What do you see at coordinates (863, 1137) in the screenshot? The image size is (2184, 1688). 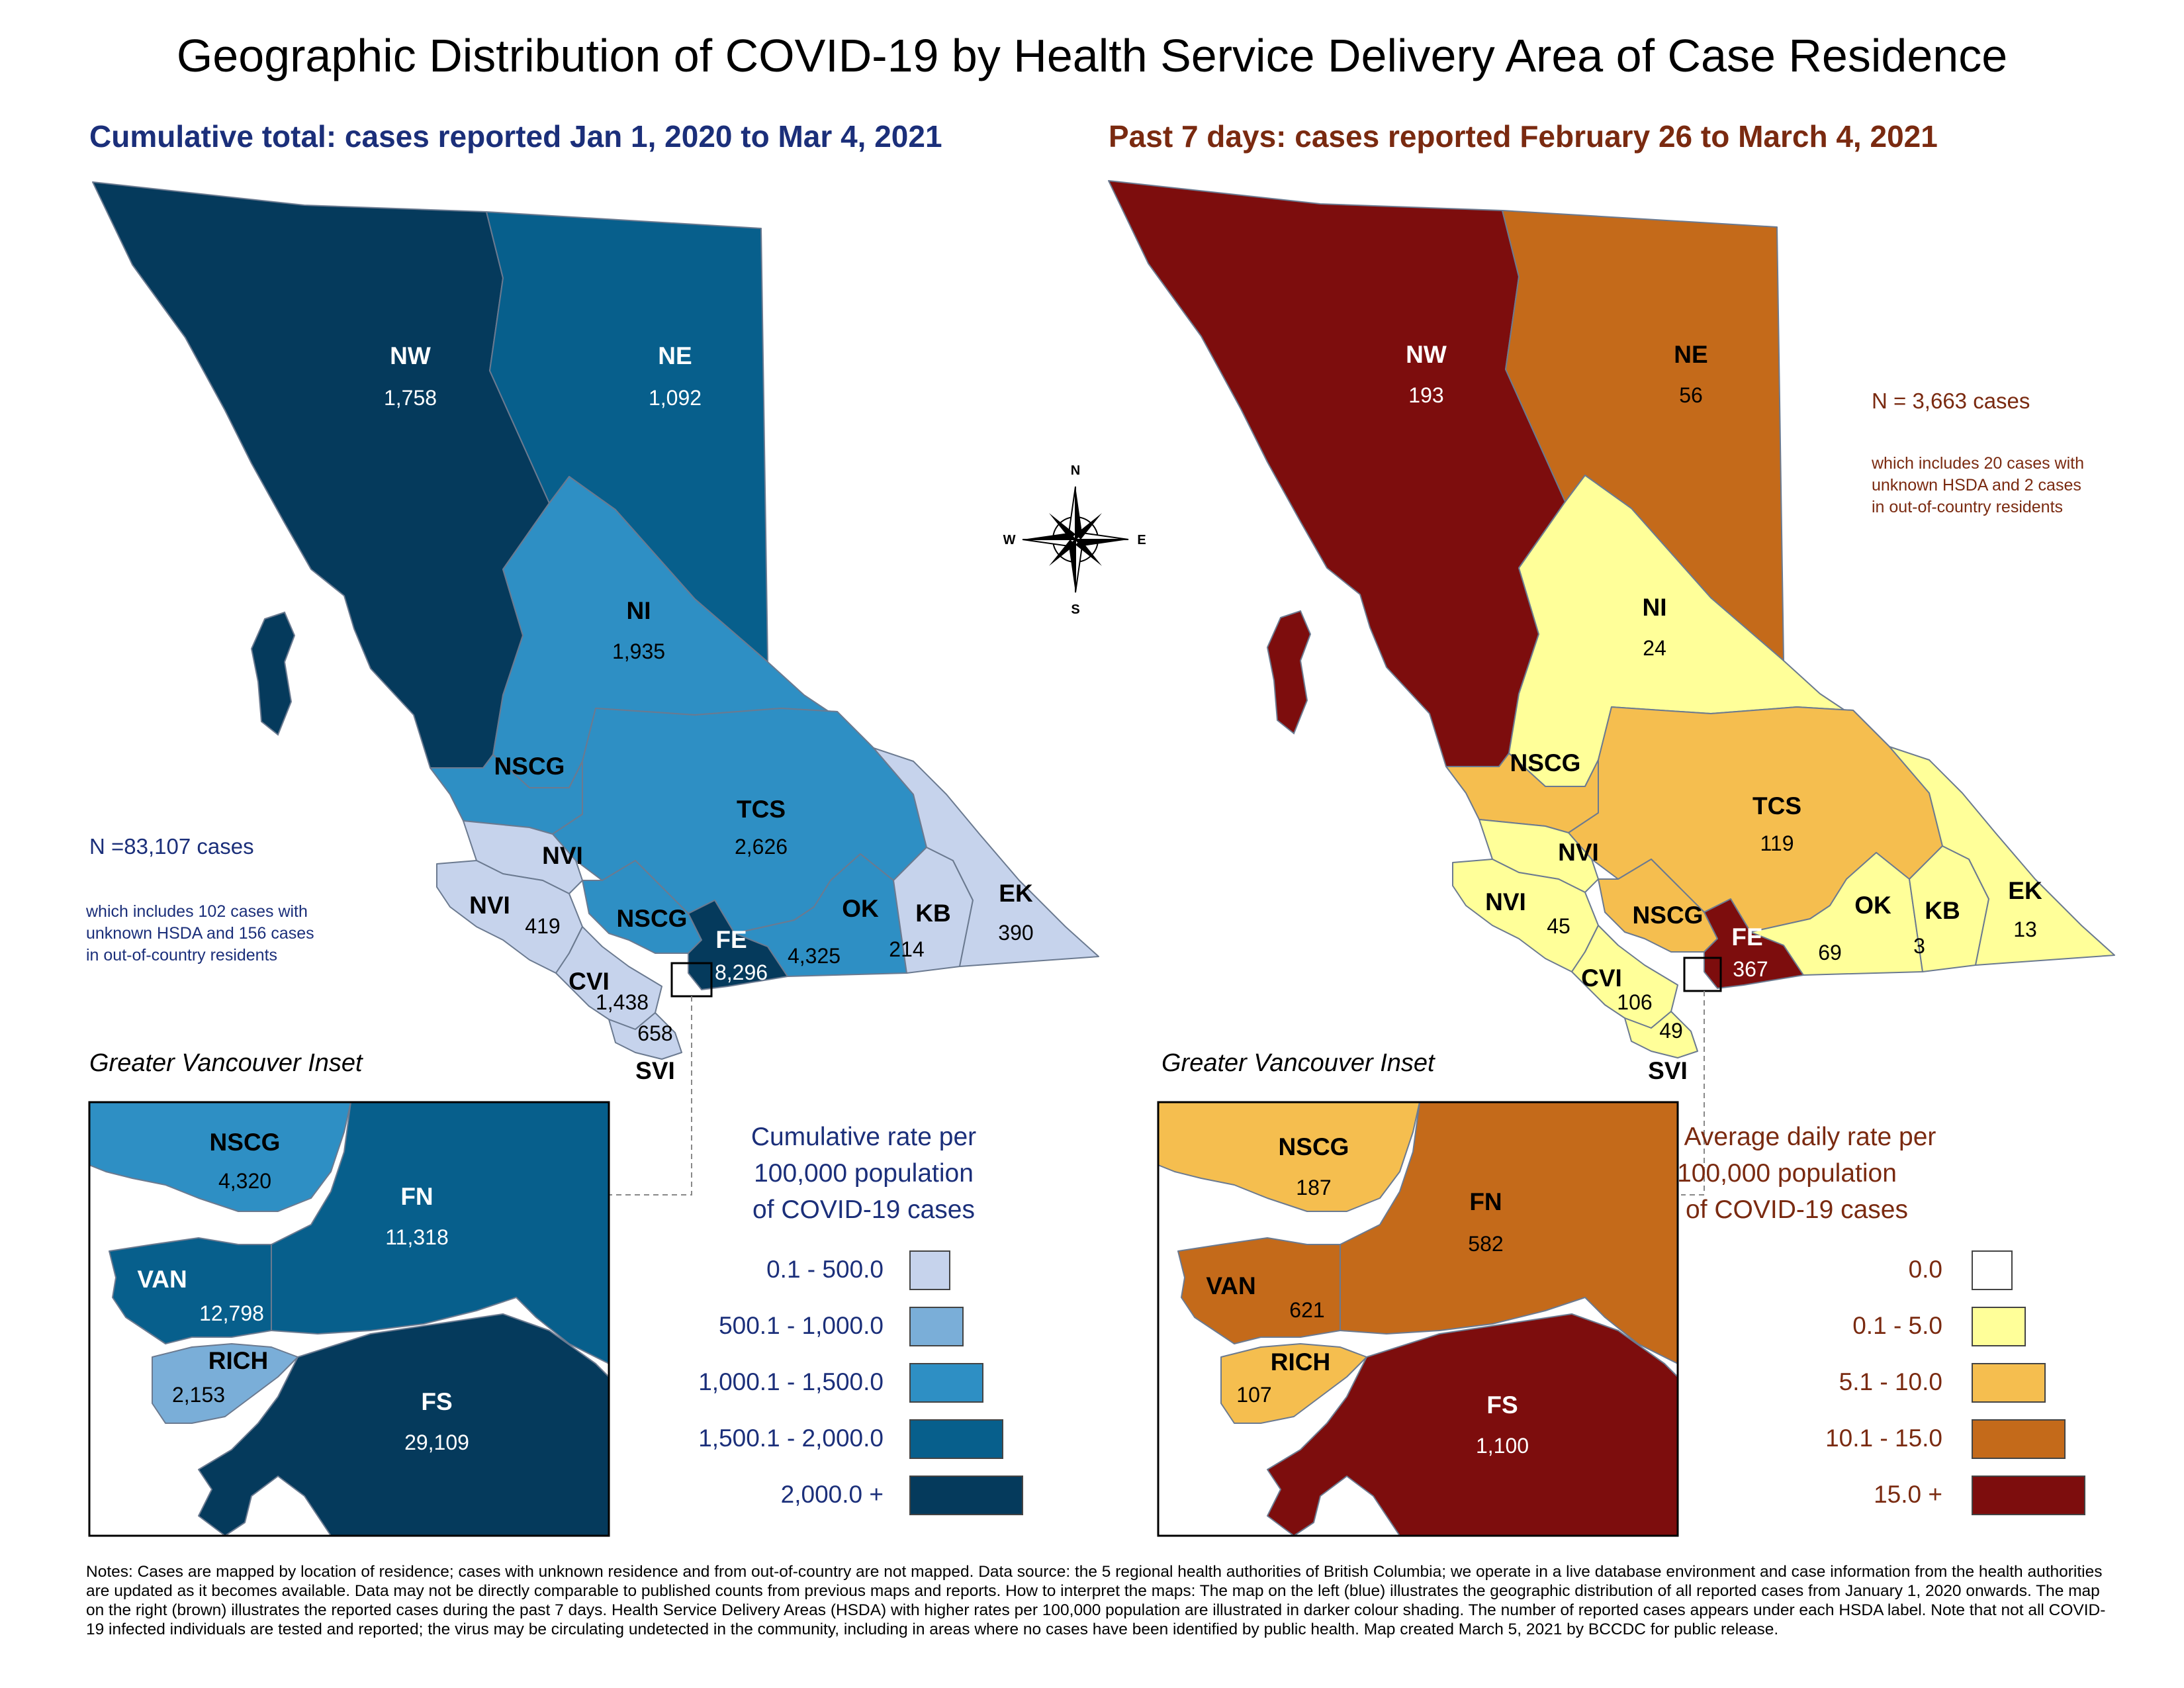 I see `left-legend-title-1: Cumulative rate per` at bounding box center [863, 1137].